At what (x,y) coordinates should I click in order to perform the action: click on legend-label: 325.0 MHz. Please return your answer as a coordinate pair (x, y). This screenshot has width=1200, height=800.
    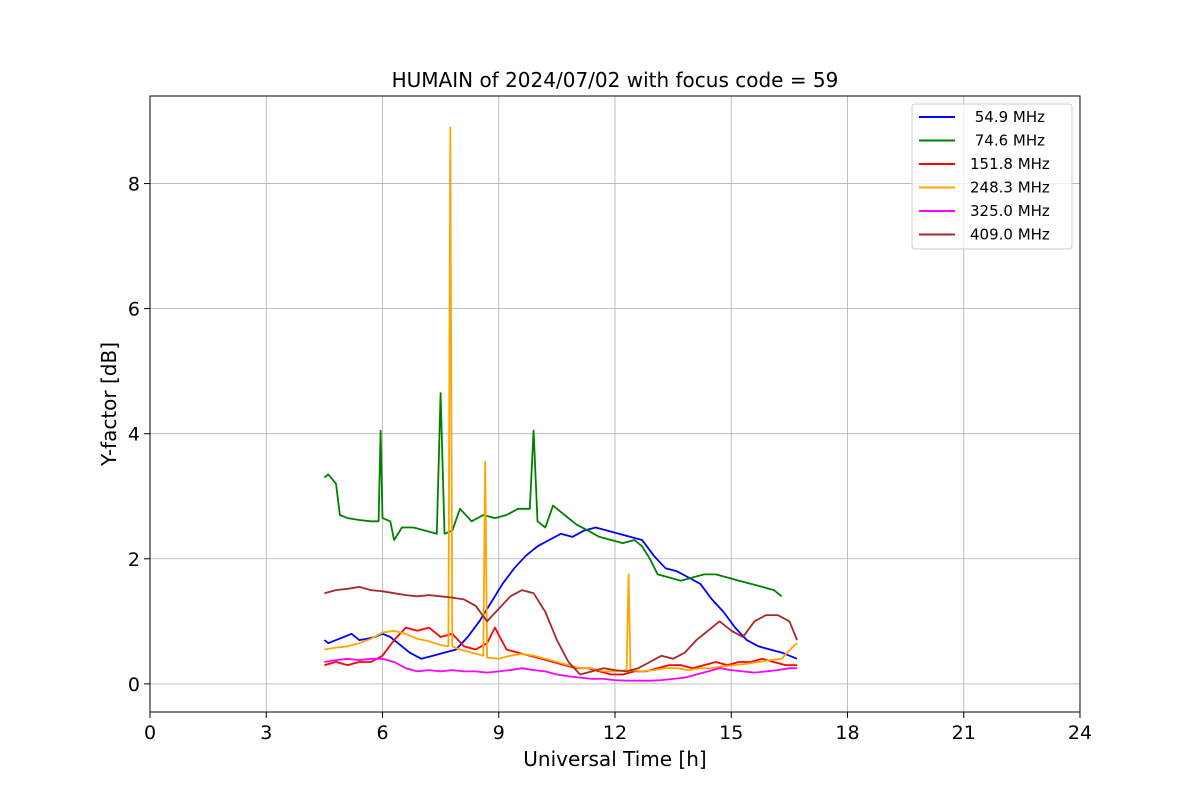
    Looking at the image, I should click on (1010, 211).